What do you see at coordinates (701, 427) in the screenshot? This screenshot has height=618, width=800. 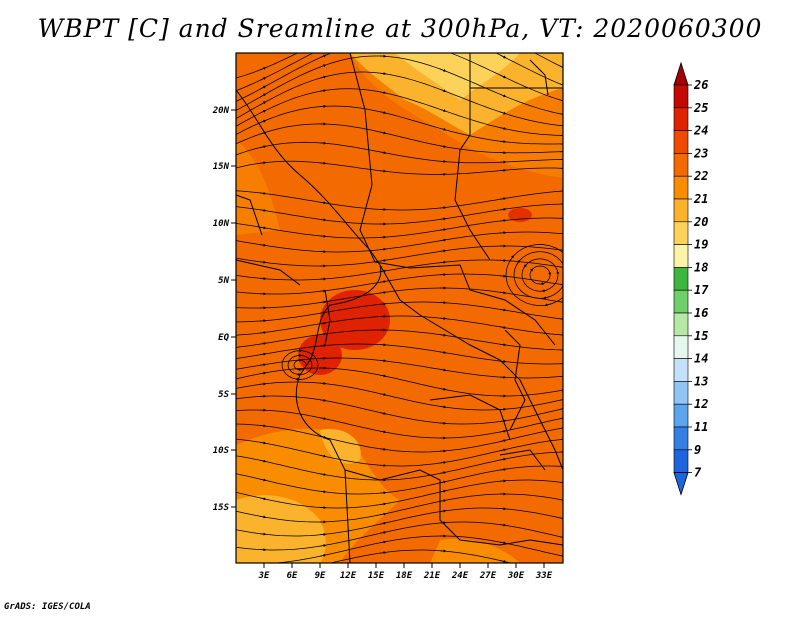 I see `colorbar-label: 11` at bounding box center [701, 427].